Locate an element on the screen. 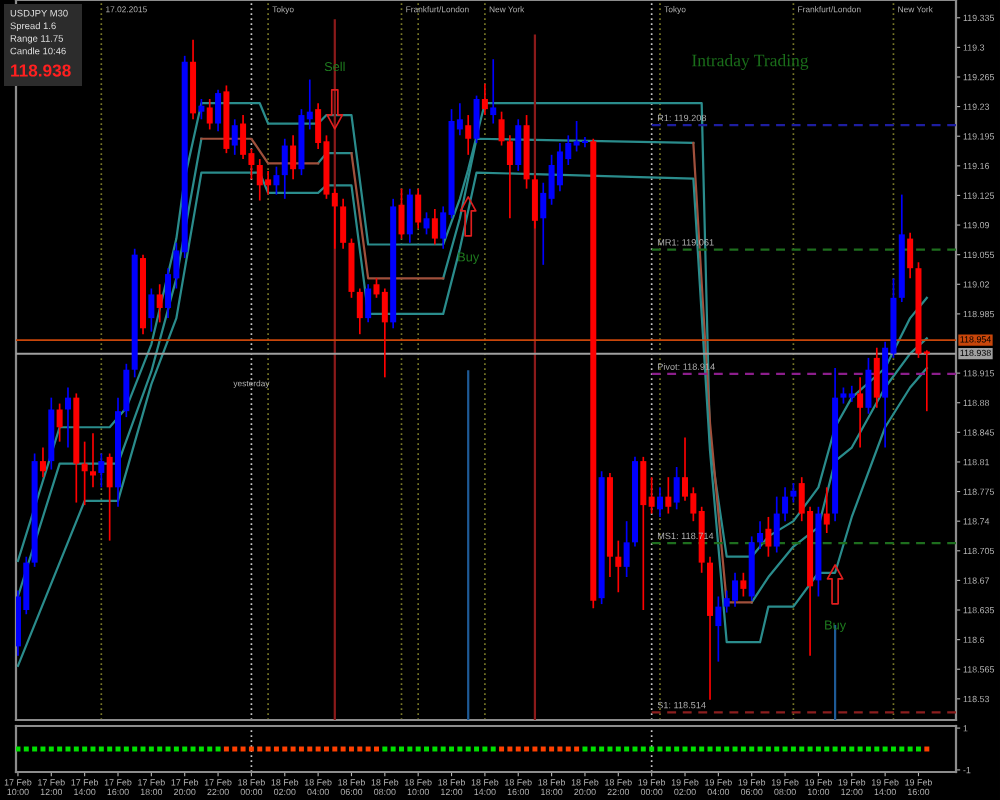 This screenshot has height=800, width=1000. annotation: 118.938 is located at coordinates (41, 70).